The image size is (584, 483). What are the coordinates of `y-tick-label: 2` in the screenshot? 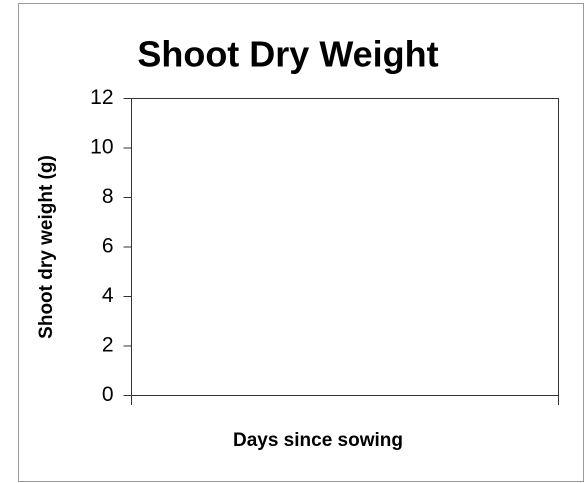 It's located at (108, 345).